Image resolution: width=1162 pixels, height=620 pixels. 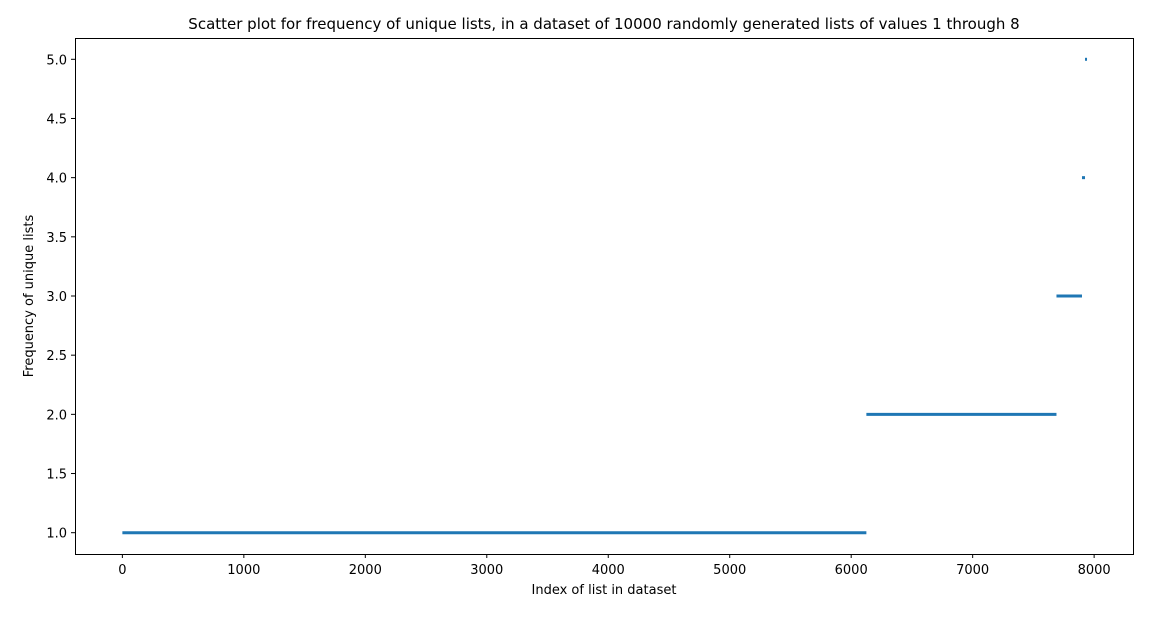 What do you see at coordinates (608, 570) in the screenshot?
I see `x-tick-label: 4000` at bounding box center [608, 570].